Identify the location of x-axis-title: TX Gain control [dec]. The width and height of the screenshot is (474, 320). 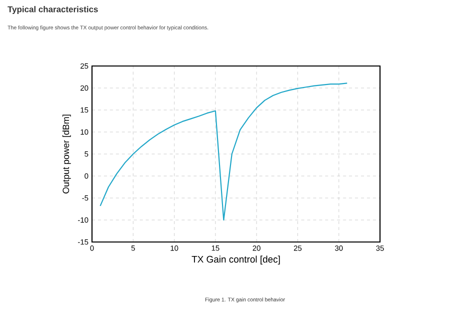
(236, 260).